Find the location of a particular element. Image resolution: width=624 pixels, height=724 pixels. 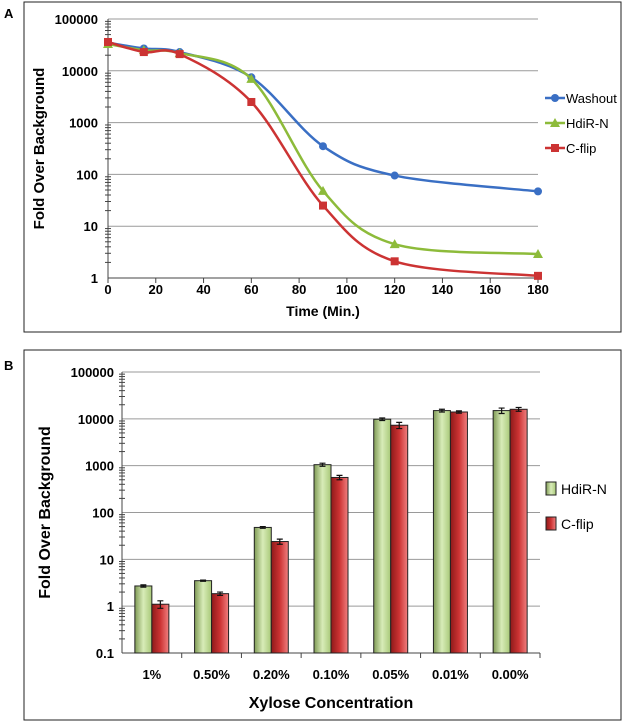

panel-label-b: B is located at coordinates (8, 365).